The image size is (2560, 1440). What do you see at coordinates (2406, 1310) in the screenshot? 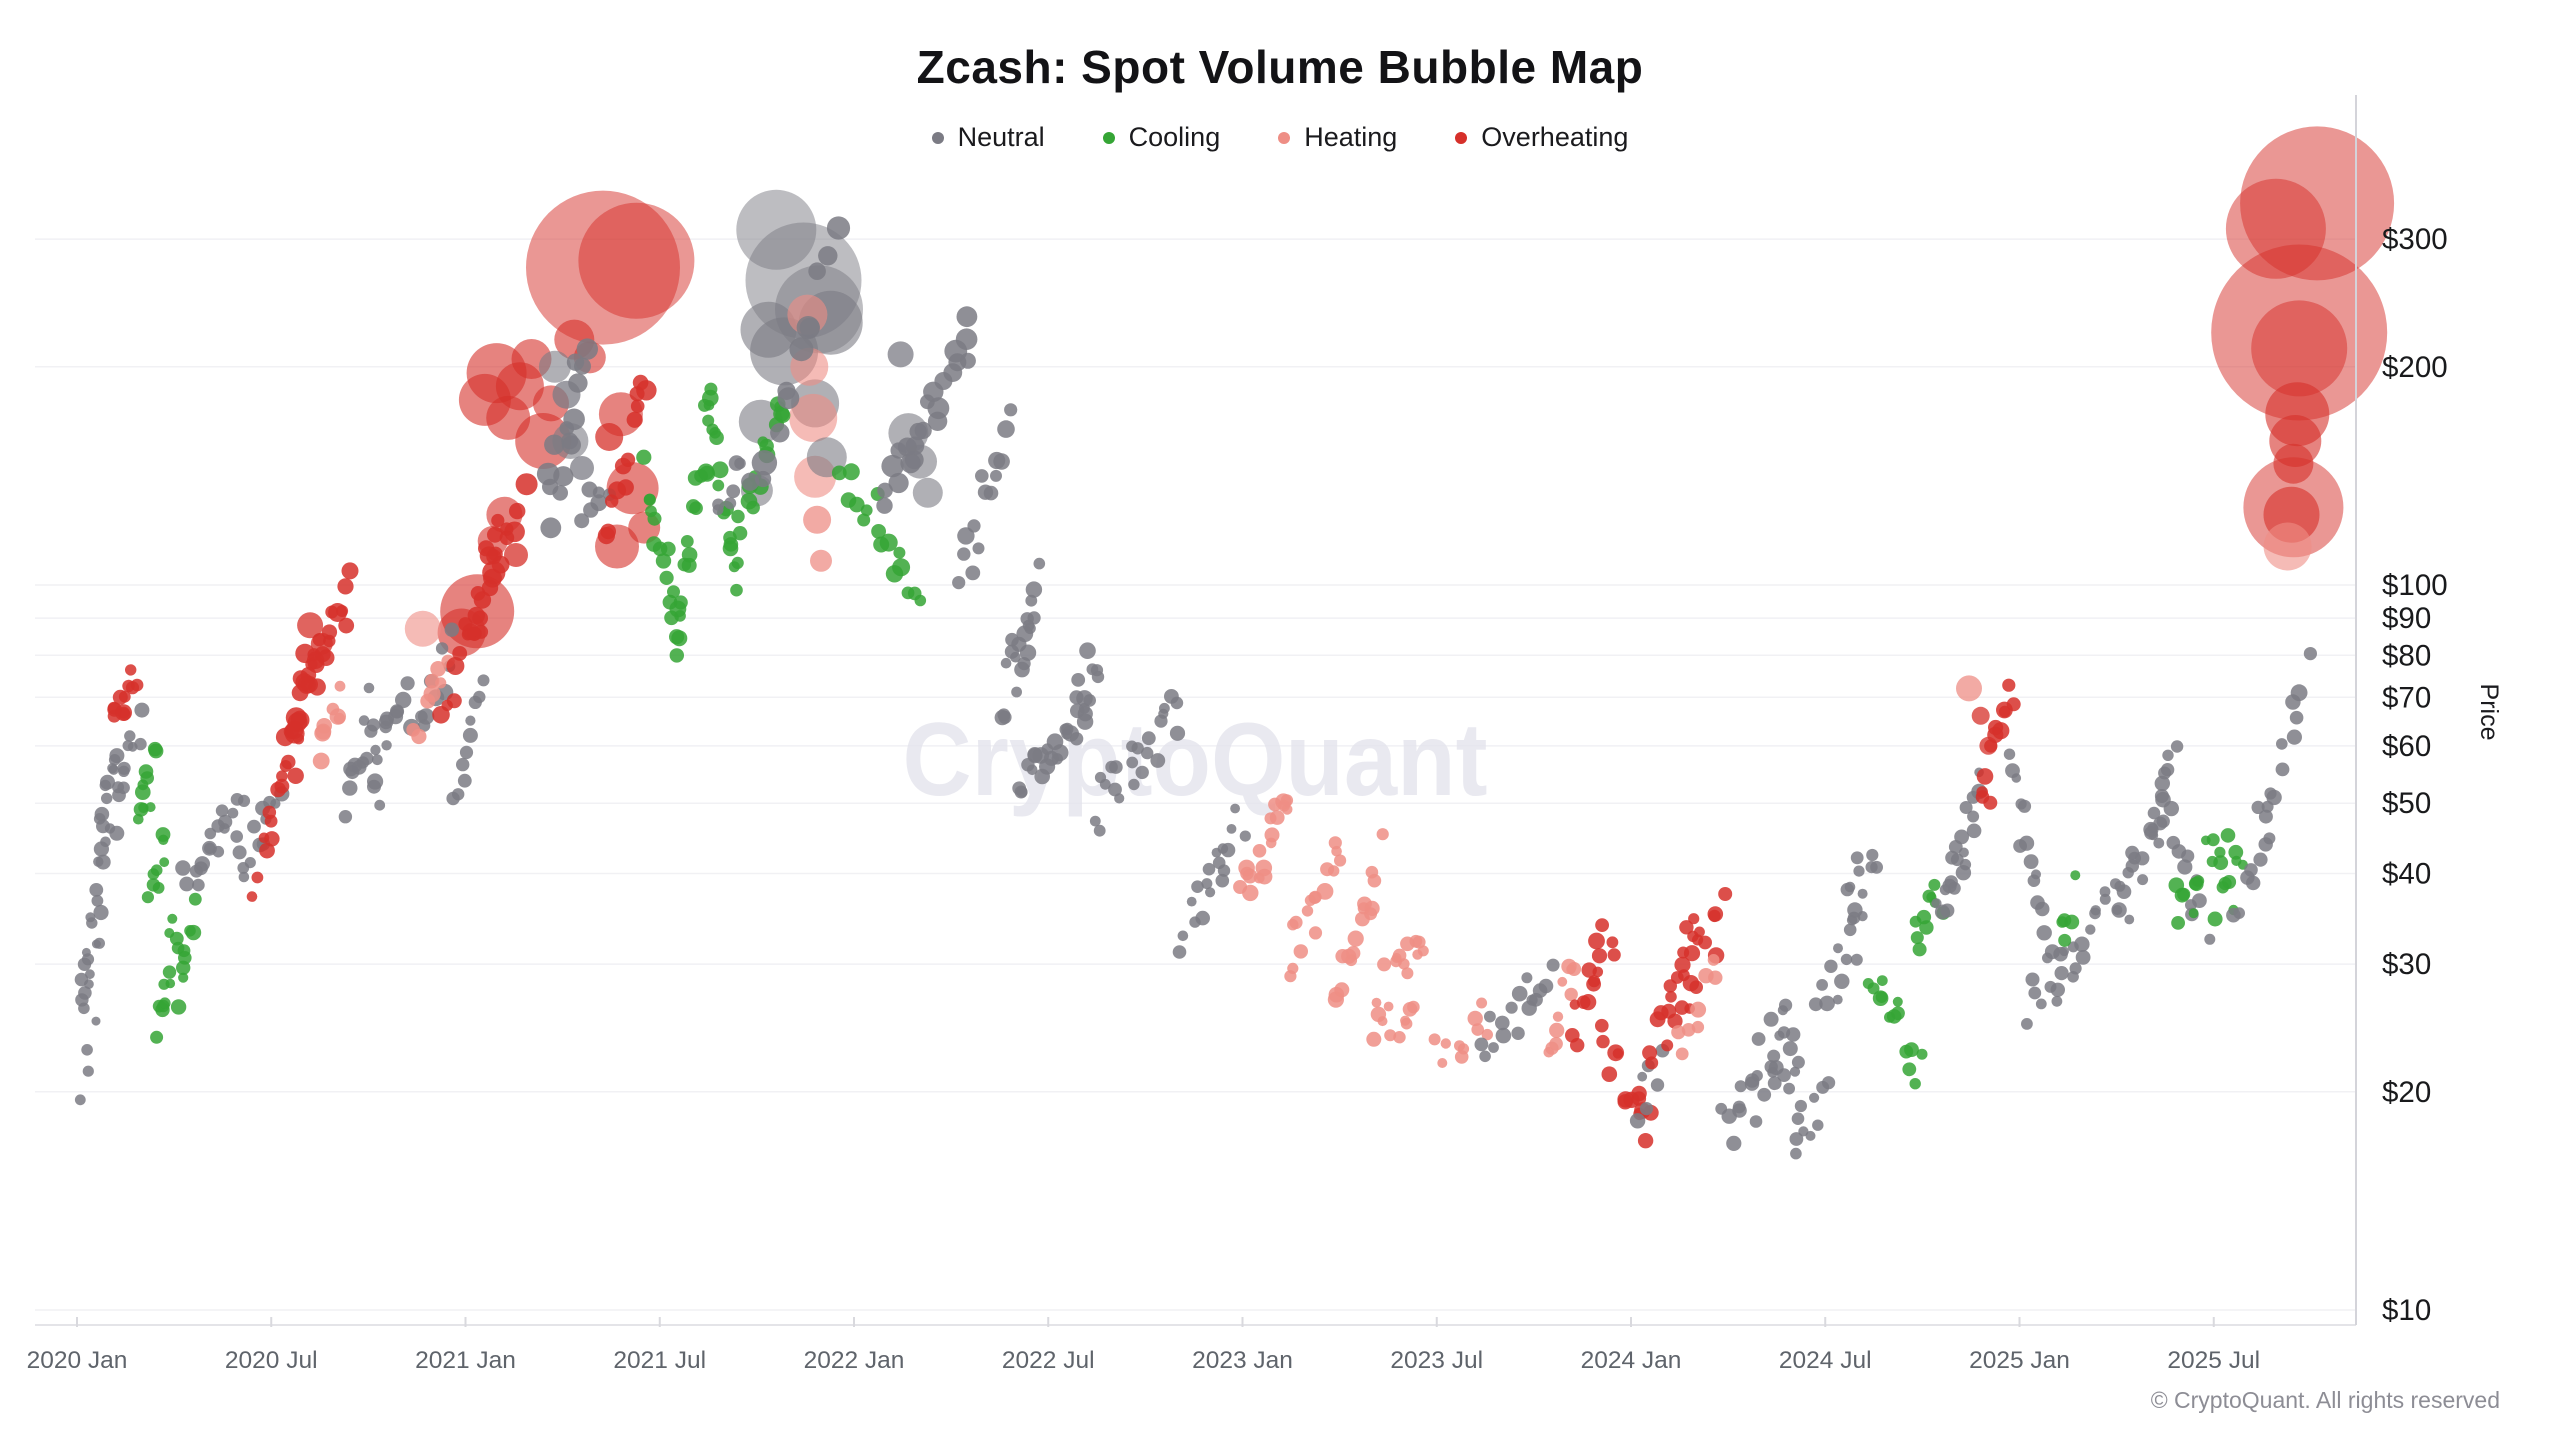
I see `y-tick-label: $10` at bounding box center [2406, 1310].